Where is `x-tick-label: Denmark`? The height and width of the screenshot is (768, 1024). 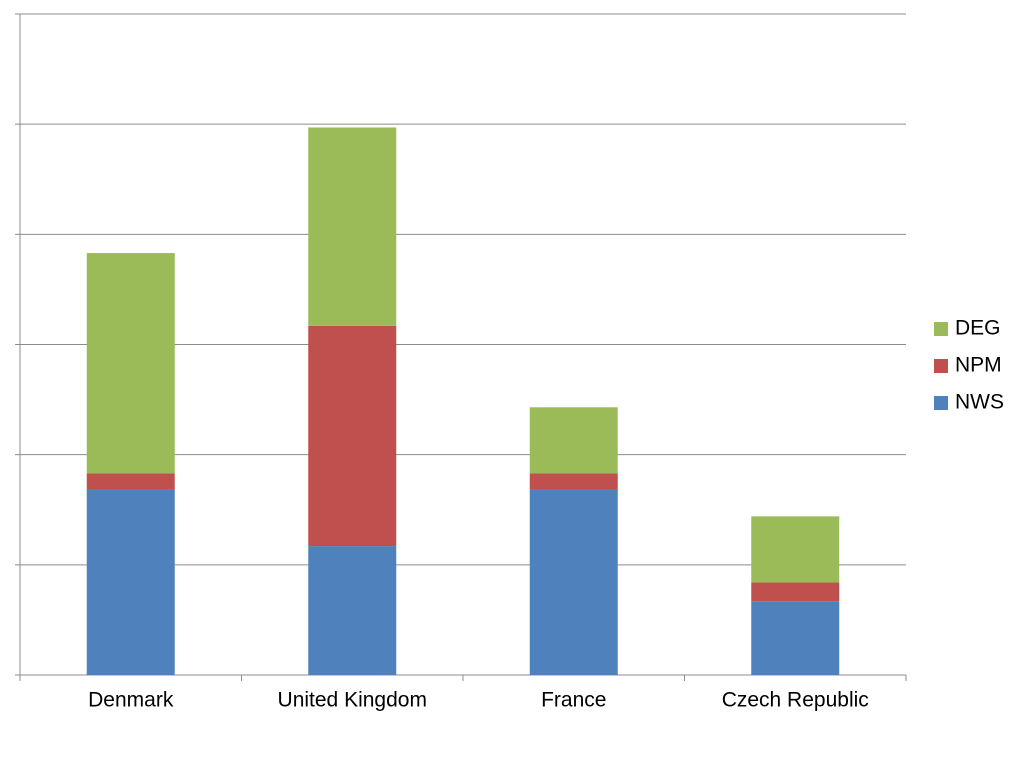
x-tick-label: Denmark is located at coordinates (131, 700).